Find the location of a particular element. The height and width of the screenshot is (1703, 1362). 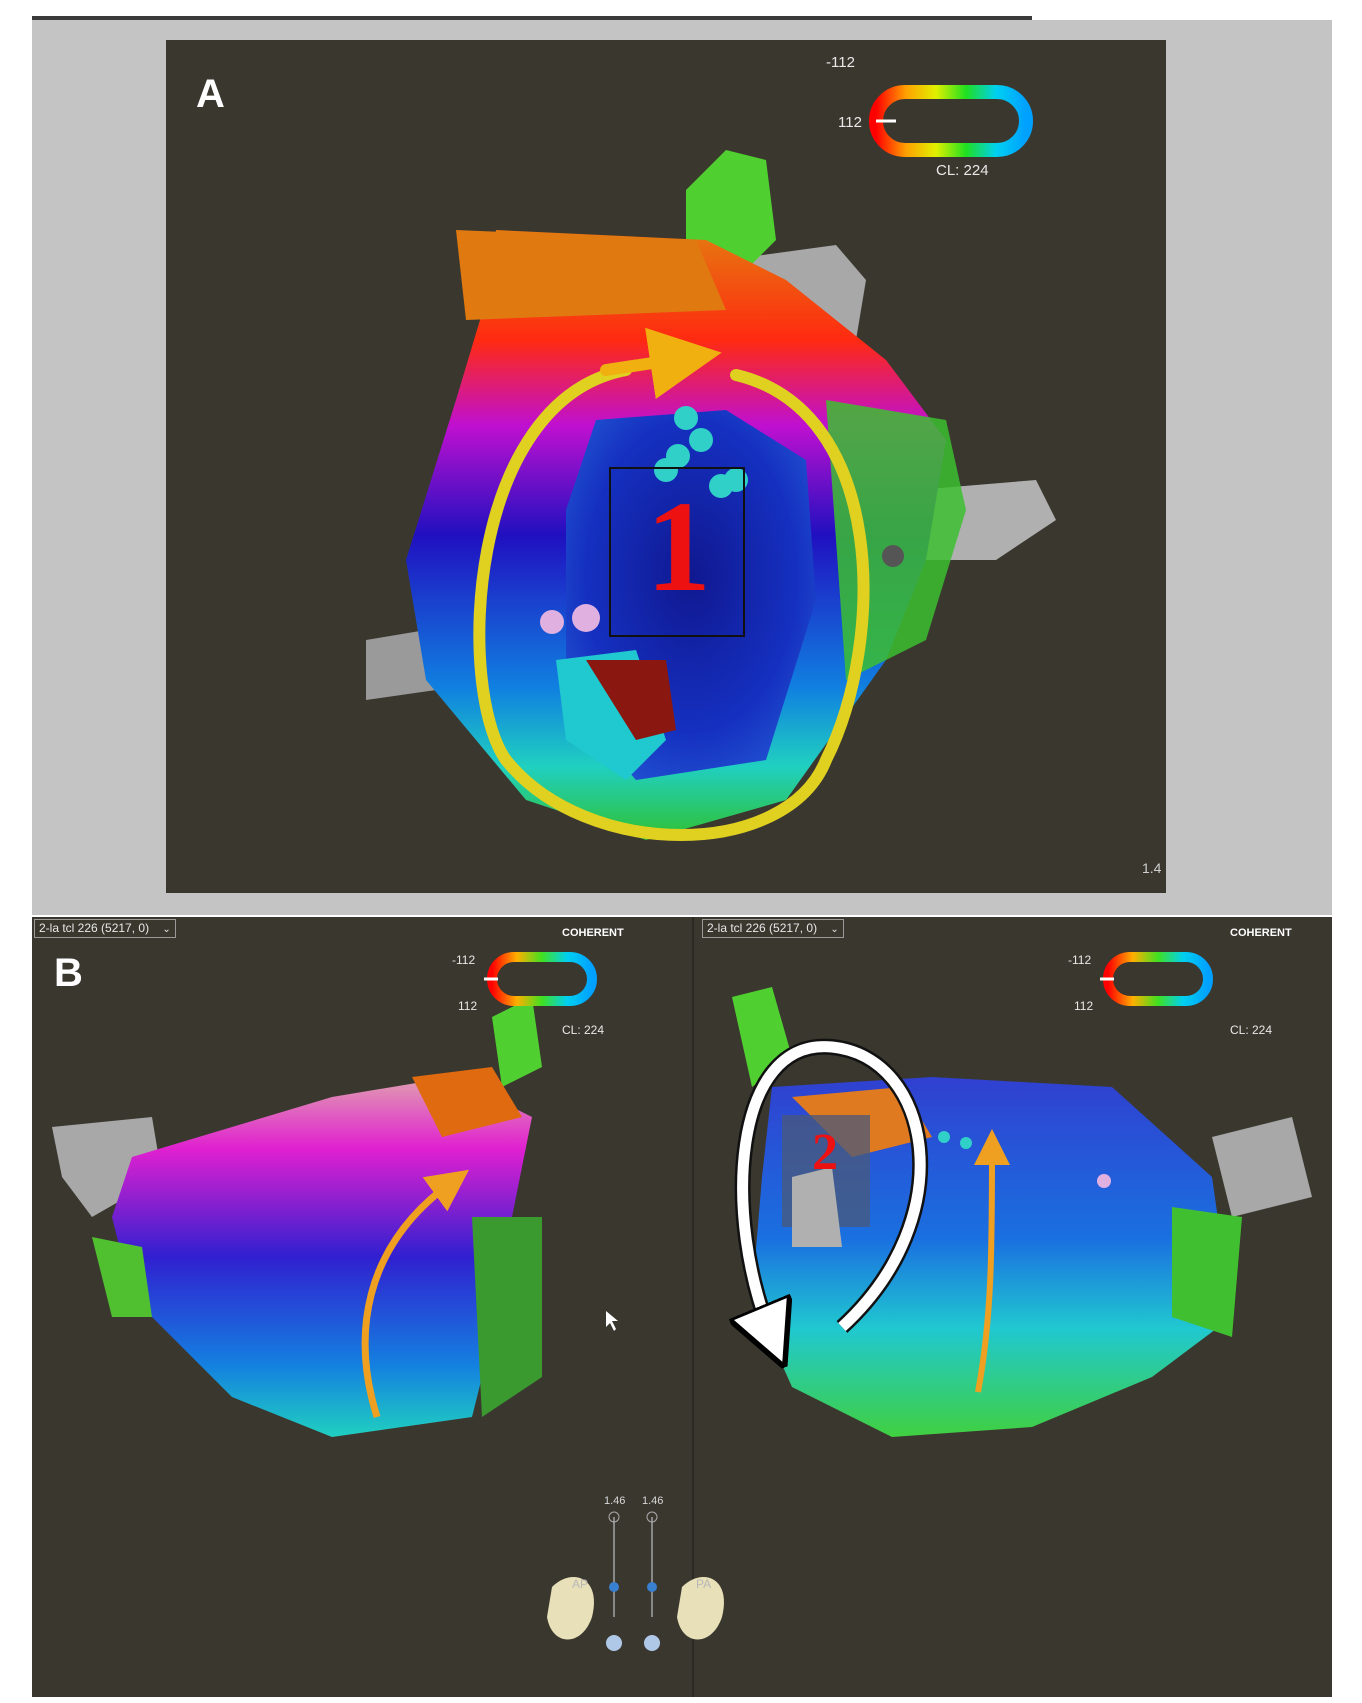

zoom-corner-value: 1.4 is located at coordinates (1152, 868).